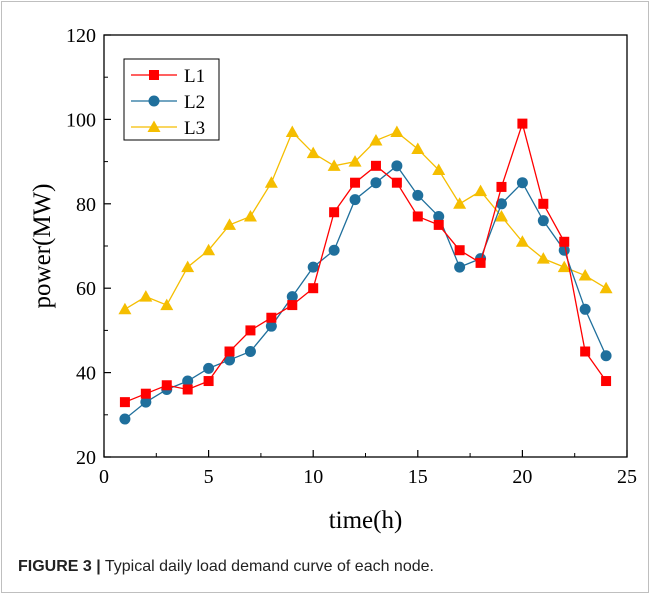 Image resolution: width=652 pixels, height=596 pixels. Describe the element at coordinates (194, 128) in the screenshot. I see `legend-l3-label: L3` at that location.